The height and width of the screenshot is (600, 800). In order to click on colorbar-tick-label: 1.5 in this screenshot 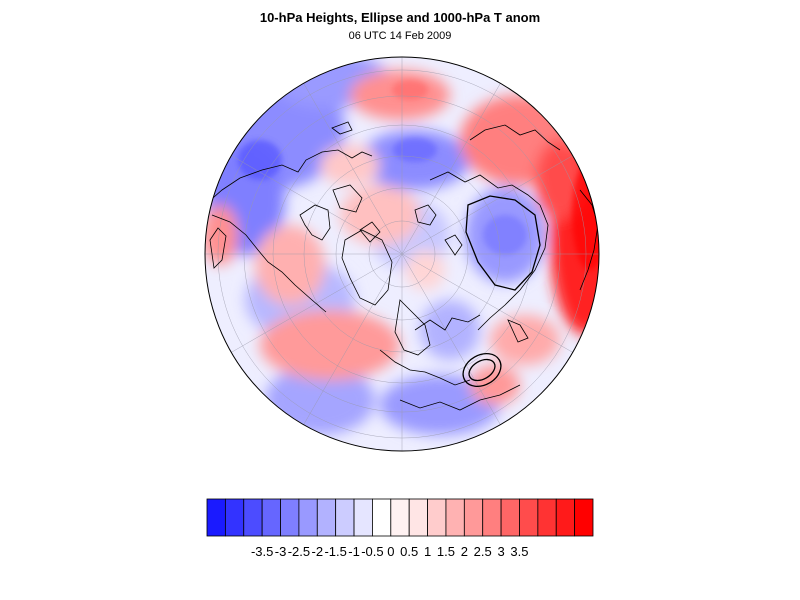, I will do `click(446, 551)`.